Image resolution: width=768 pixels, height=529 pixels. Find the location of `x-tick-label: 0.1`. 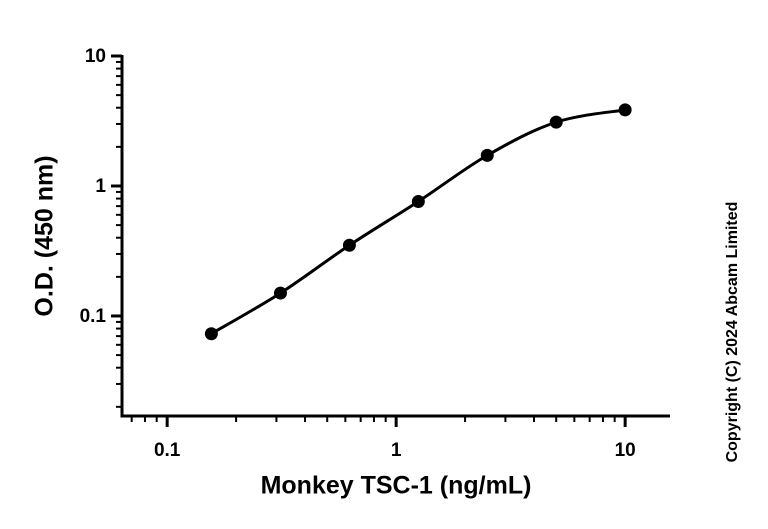

x-tick-label: 0.1 is located at coordinates (167, 450).